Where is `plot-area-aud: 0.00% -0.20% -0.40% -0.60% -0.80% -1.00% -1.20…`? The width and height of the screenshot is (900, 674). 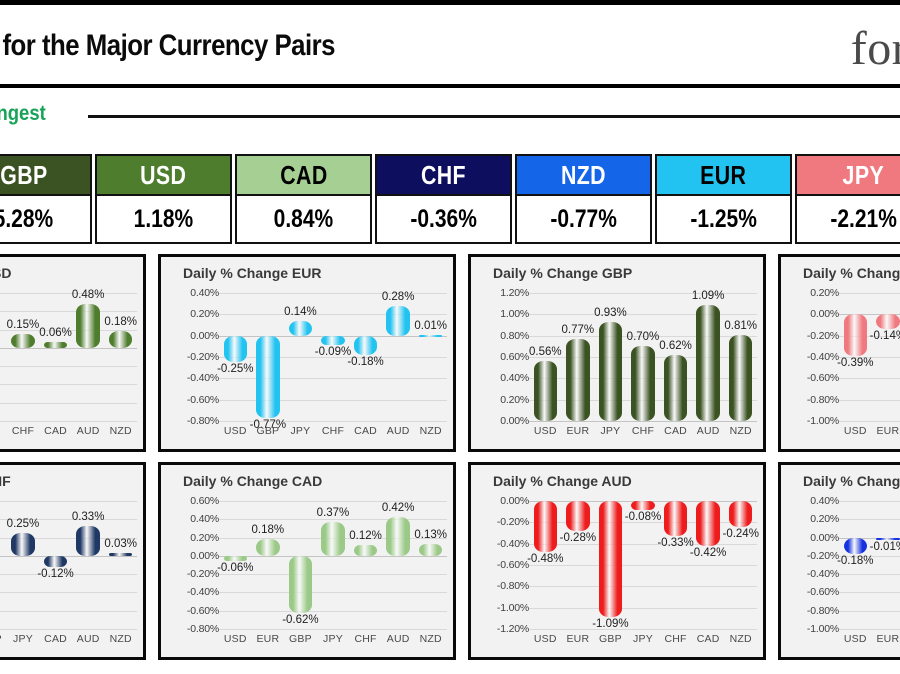
plot-area-aud: 0.00% -0.20% -0.40% -0.60% -0.80% -1.00% -1.20… is located at coordinates (617, 575).